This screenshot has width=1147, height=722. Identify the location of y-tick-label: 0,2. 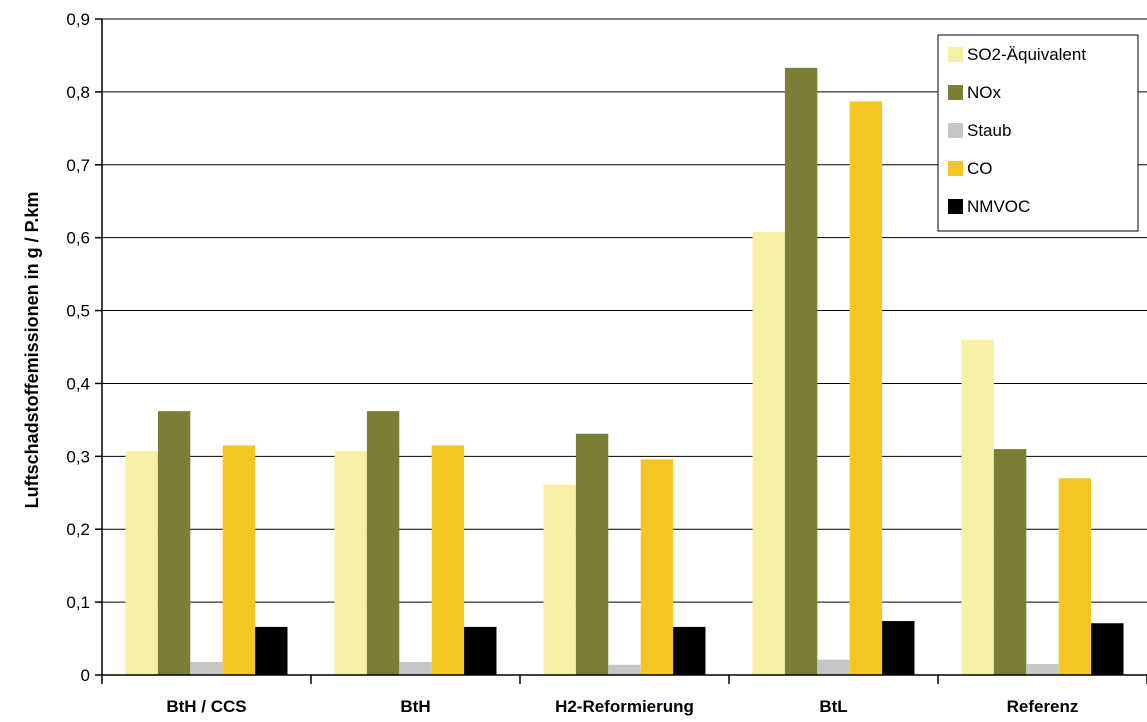
(78, 529).